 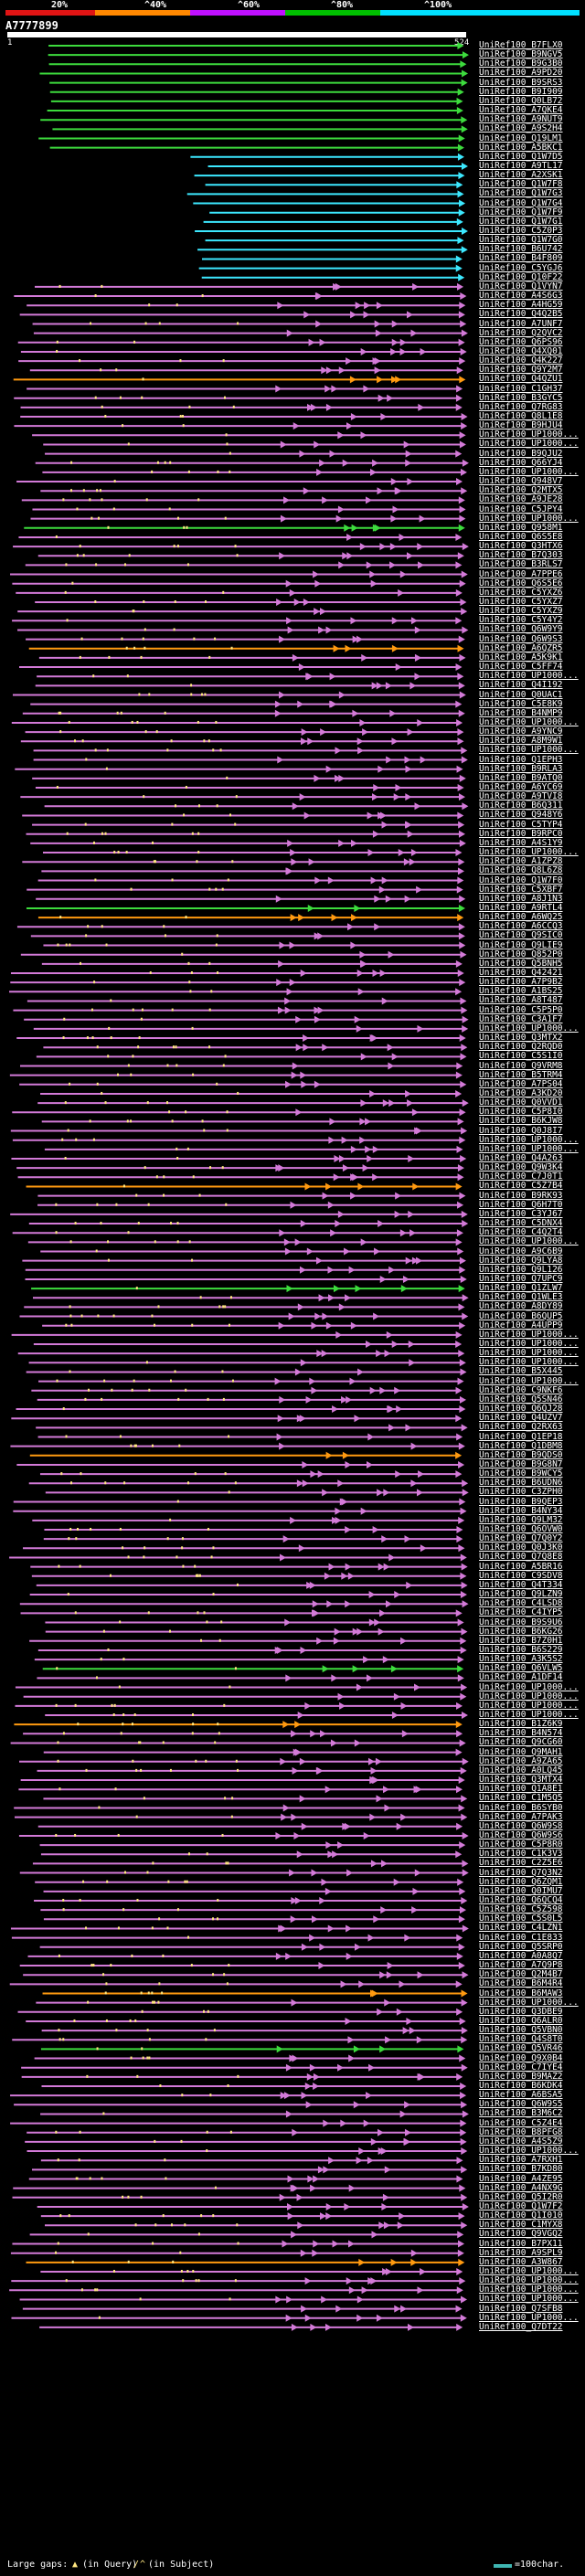 I want to click on hit-link: UniRef100_Q4I192, so click(x=521, y=685).